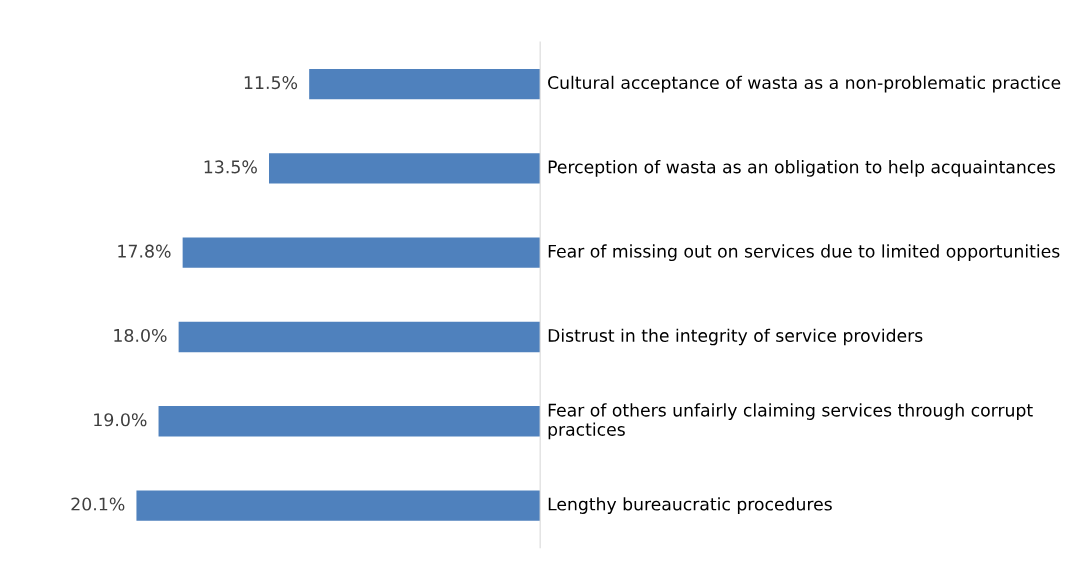  Describe the element at coordinates (120, 420) in the screenshot. I see `data-label: 19.0%` at that location.